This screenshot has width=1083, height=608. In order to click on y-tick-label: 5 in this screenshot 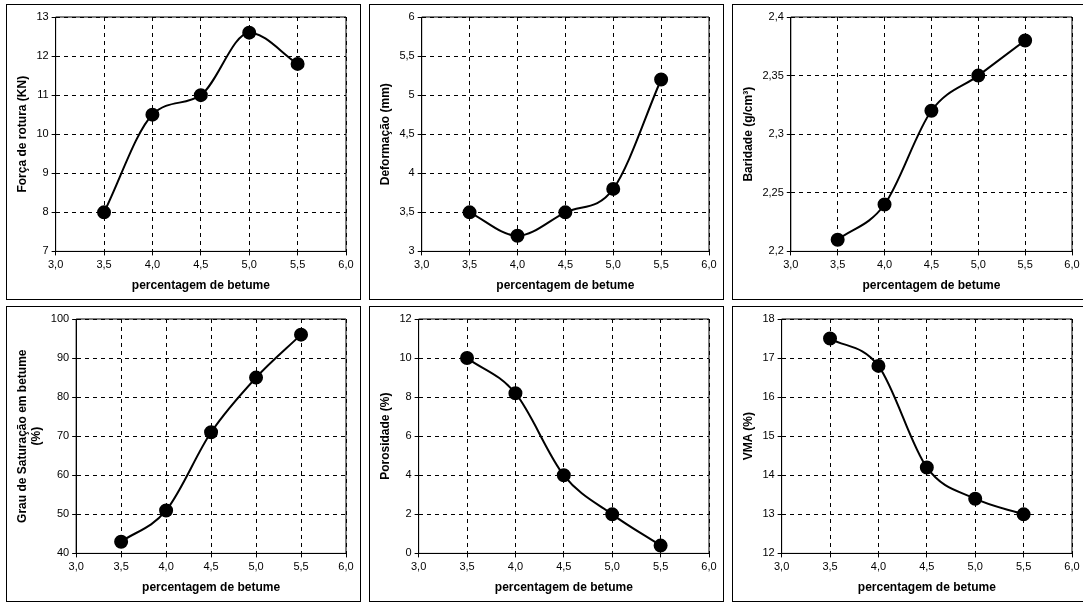, I will do `click(411, 94)`.